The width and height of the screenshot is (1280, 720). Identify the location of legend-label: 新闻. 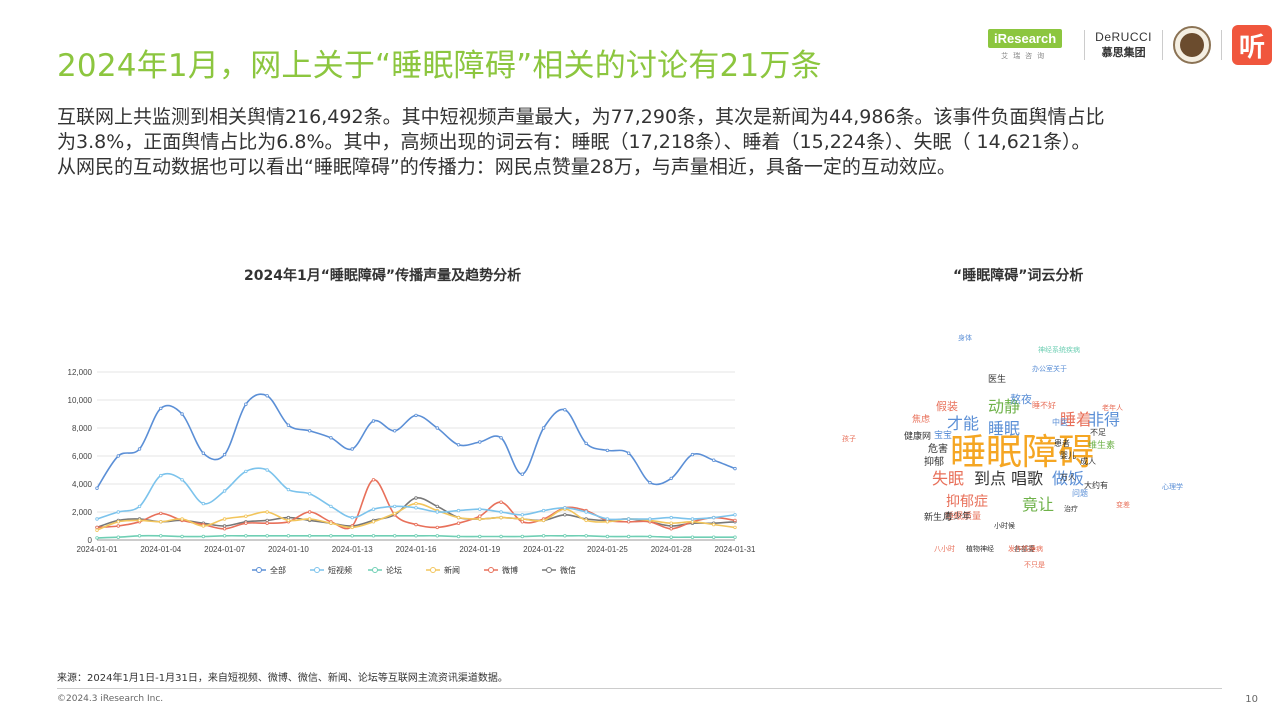
(452, 570).